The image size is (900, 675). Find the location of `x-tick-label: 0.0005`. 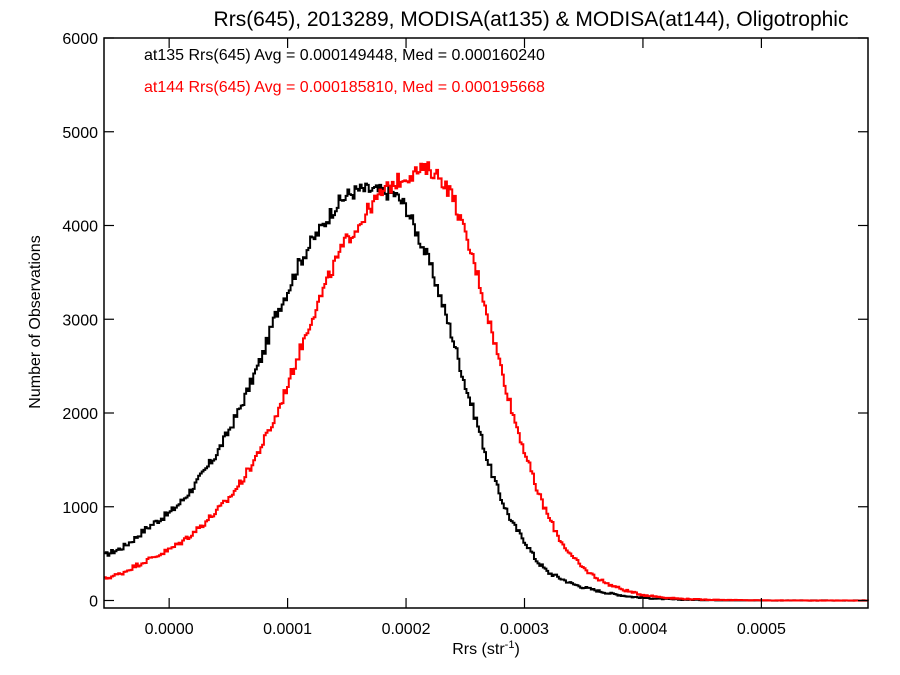

x-tick-label: 0.0005 is located at coordinates (761, 629).